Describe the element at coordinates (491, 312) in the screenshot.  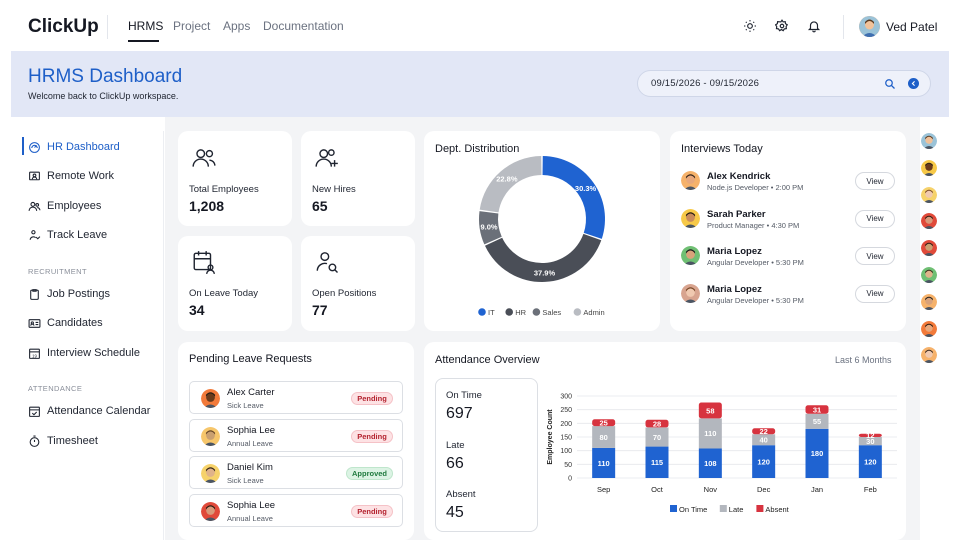
I see `legend-label: IT` at that location.